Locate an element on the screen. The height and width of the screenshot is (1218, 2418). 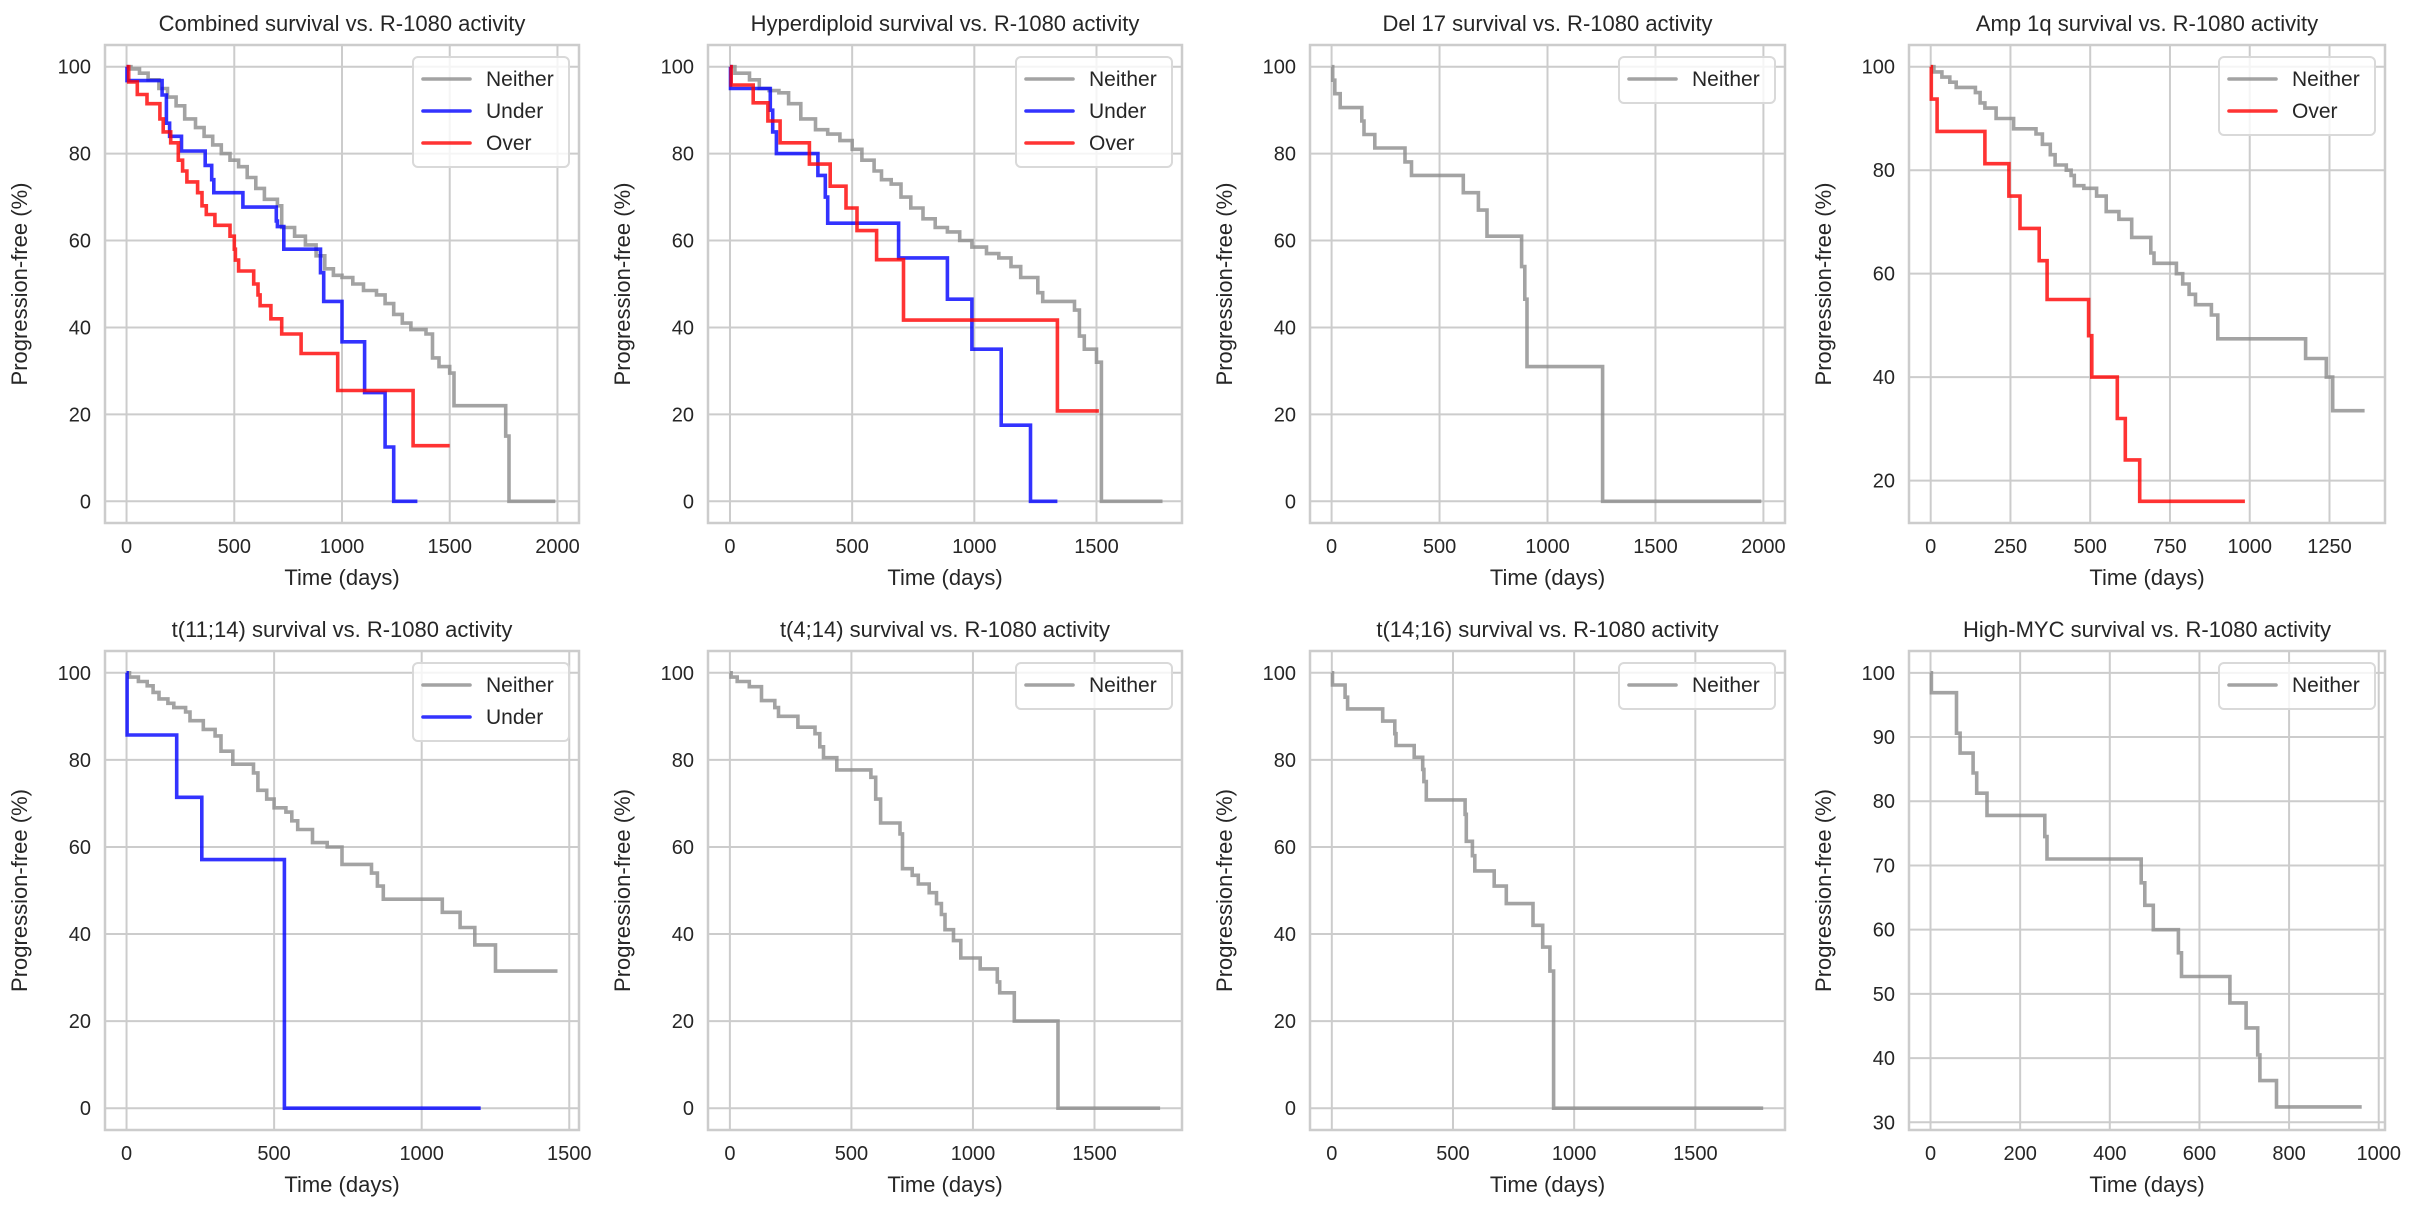
x-tick-label: 2000 is located at coordinates (1763, 547).